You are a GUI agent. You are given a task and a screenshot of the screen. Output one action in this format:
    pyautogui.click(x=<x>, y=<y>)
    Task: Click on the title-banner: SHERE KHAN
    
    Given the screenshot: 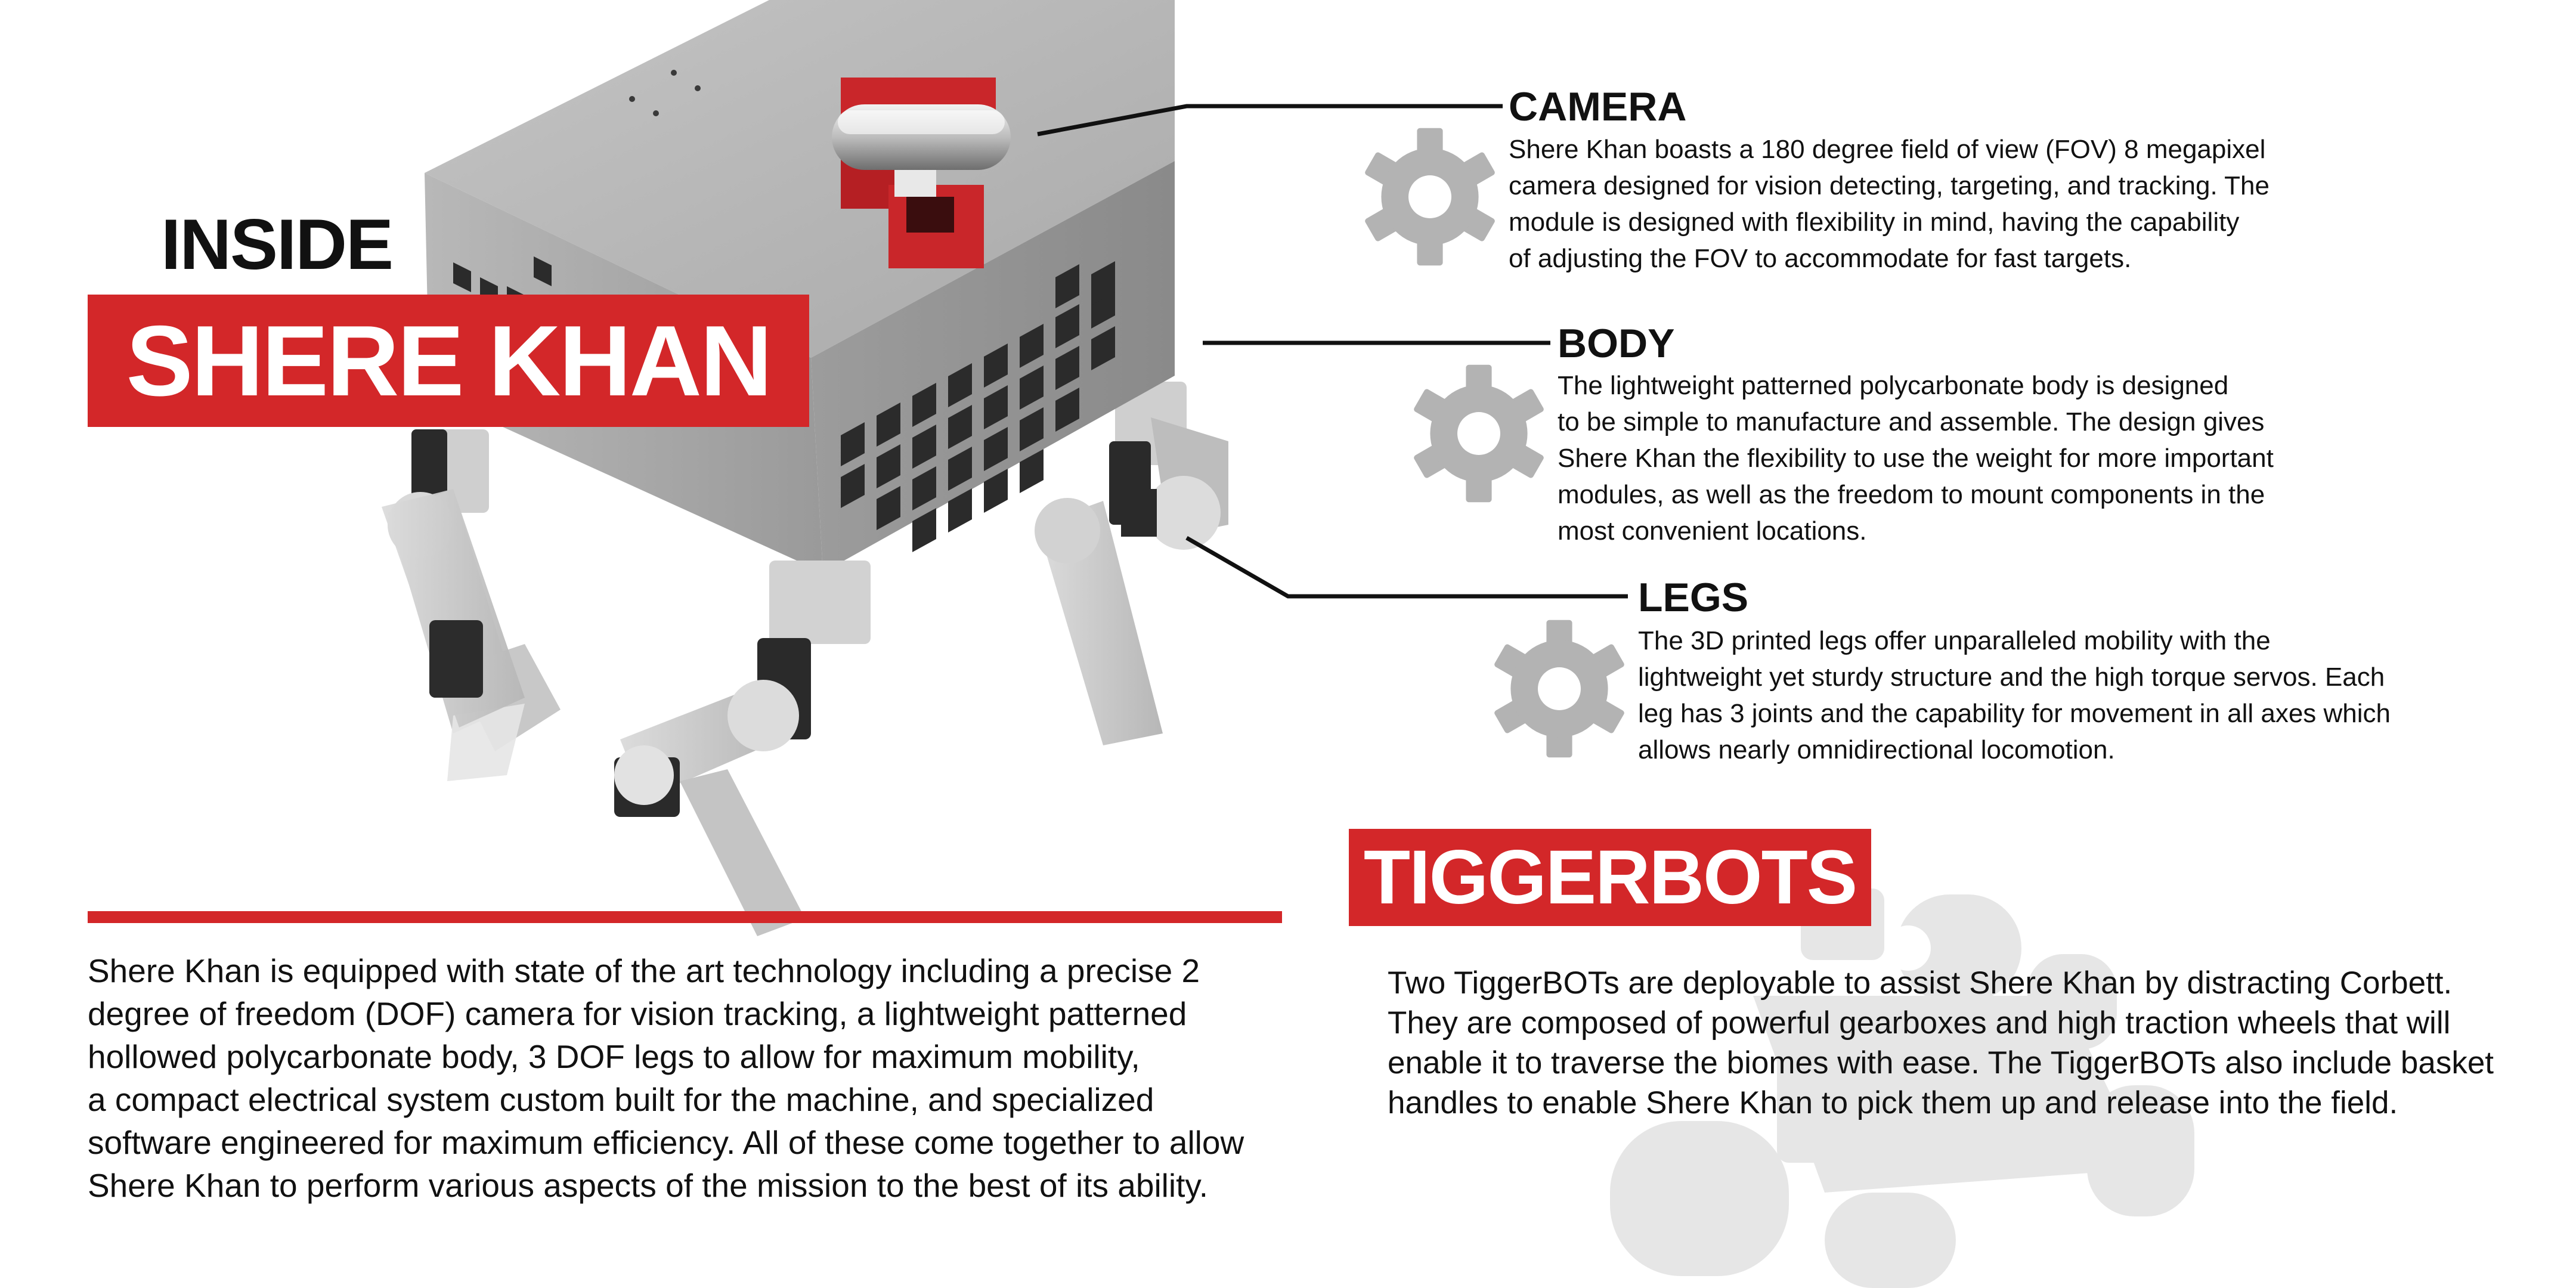 What is the action you would take?
    pyautogui.click(x=449, y=361)
    